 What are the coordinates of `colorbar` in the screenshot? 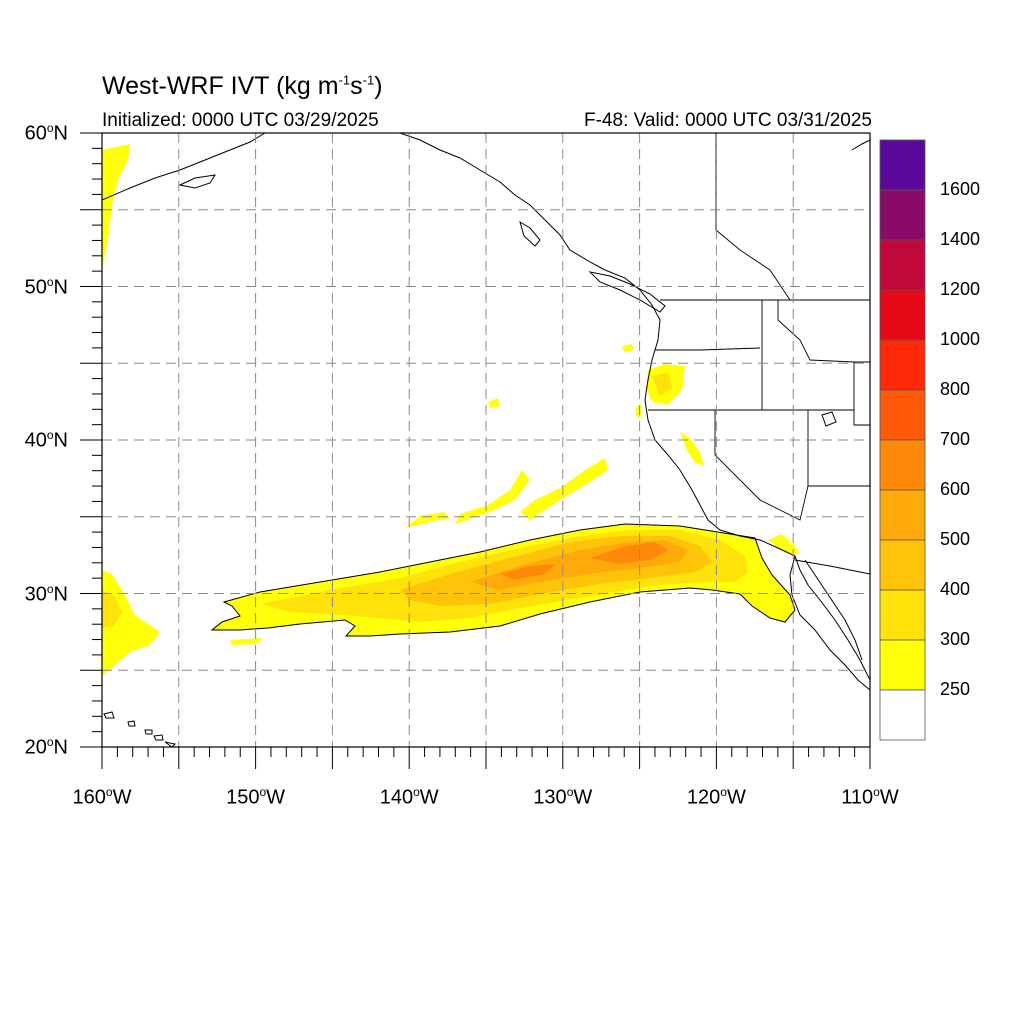 It's located at (902, 440).